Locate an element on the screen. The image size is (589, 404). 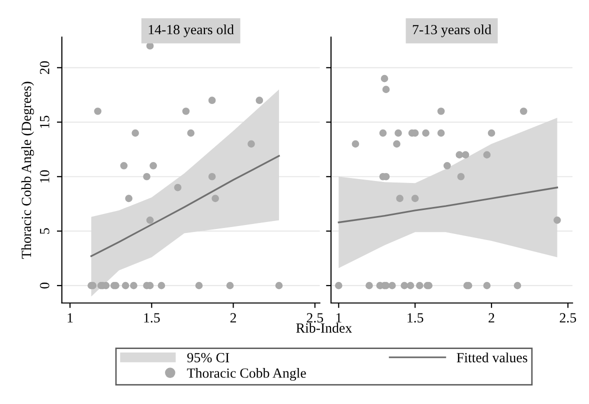
line-series is located at coordinates (185, 206).